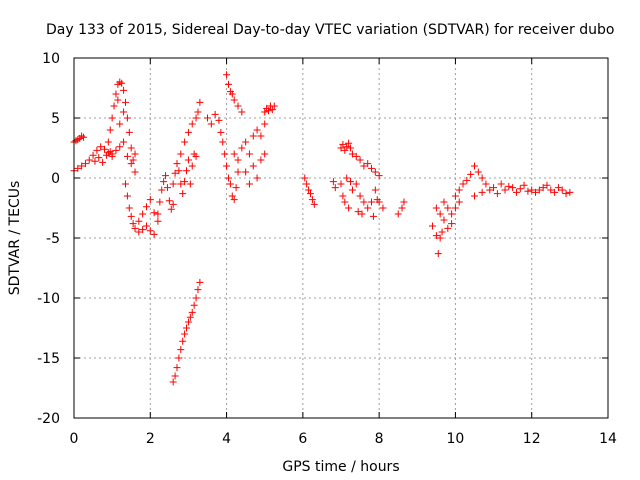 The height and width of the screenshot is (480, 640). Describe the element at coordinates (55, 119) in the screenshot. I see `y-tick-label: 5` at that location.